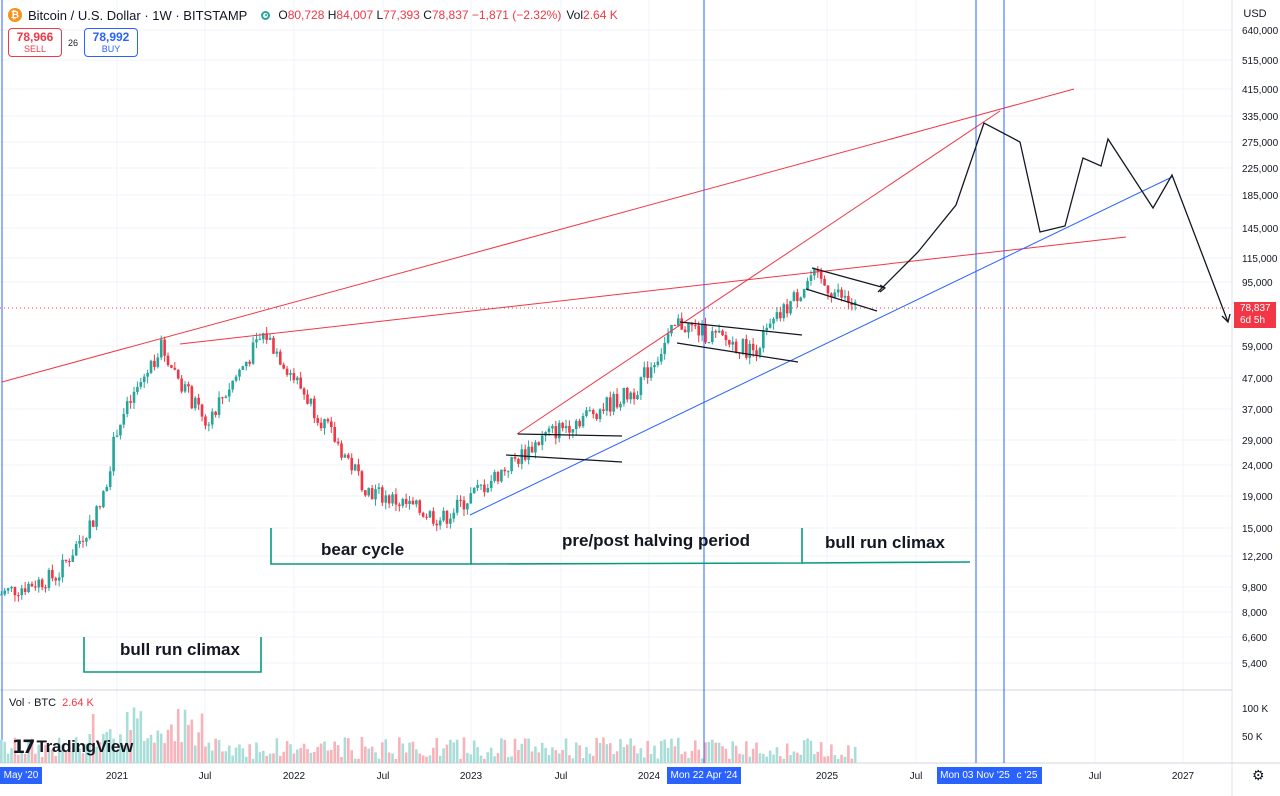 The width and height of the screenshot is (1280, 796). I want to click on price-tick-label: 5,400, so click(1254, 664).